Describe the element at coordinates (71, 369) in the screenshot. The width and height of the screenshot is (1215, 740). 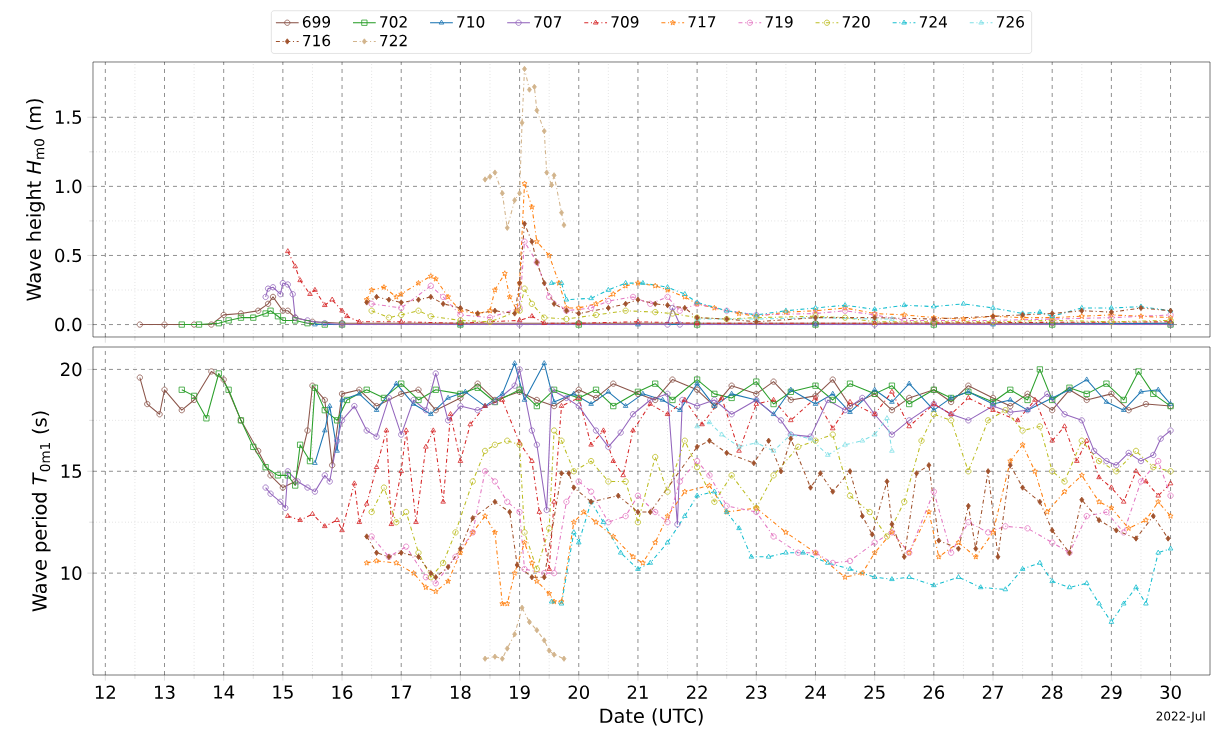
I see `y-tick-label: 20` at that location.